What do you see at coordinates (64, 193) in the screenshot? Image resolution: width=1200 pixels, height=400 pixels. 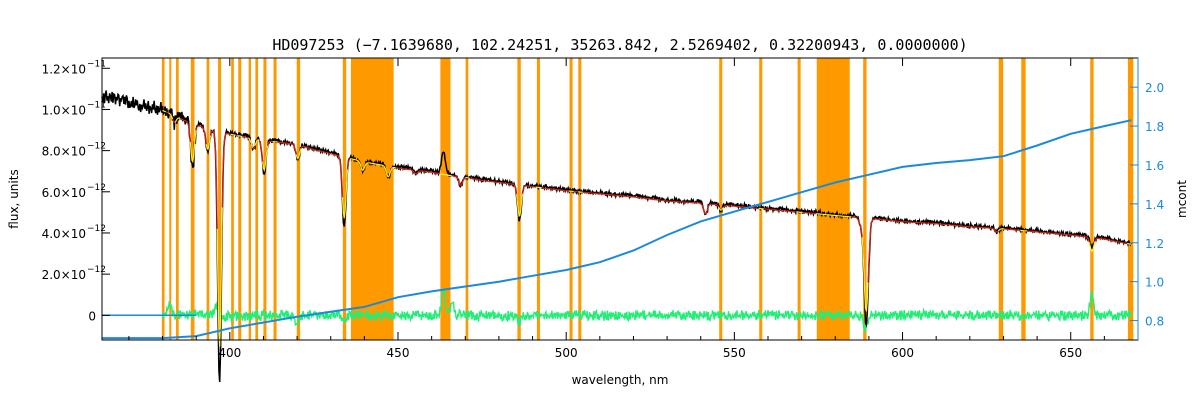 I see `y-tick-label: 6.0×10` at bounding box center [64, 193].